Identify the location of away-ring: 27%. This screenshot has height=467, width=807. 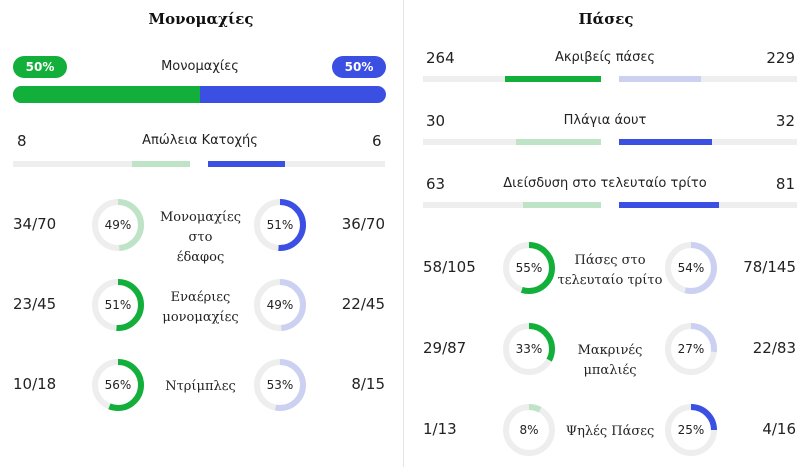
(691, 349).